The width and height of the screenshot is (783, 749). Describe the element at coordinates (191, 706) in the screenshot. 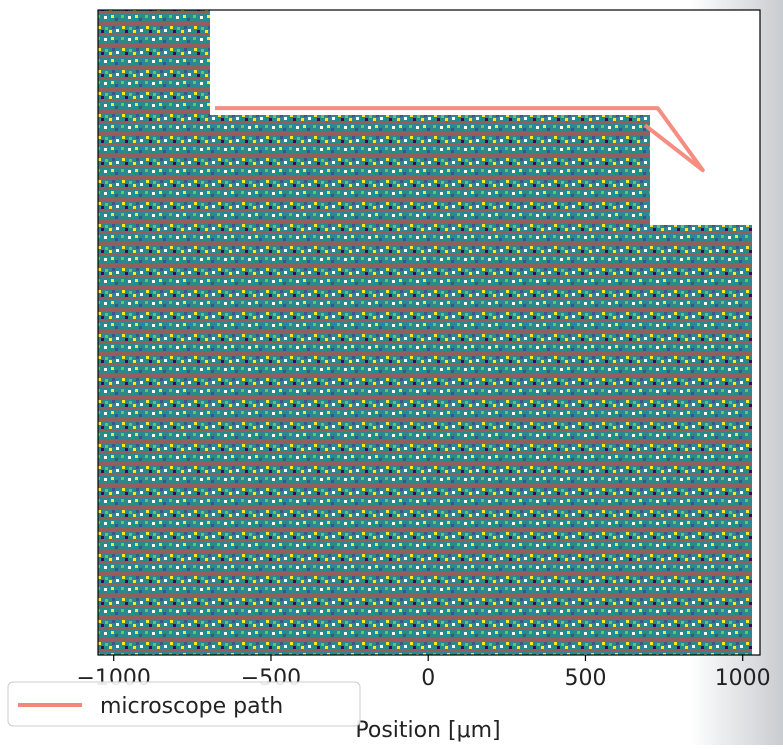

I see `legend-label: microscope path` at that location.